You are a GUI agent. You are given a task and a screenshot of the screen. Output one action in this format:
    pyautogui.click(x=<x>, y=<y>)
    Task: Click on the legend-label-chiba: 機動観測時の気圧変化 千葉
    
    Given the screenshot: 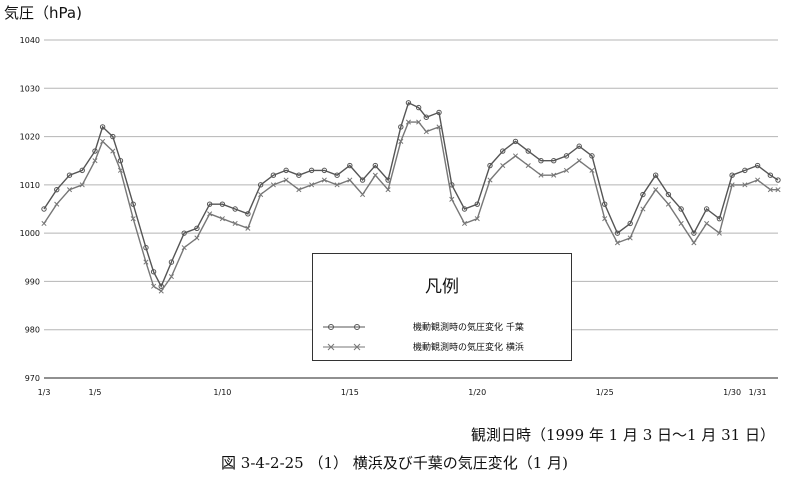 What is the action you would take?
    pyautogui.click(x=468, y=328)
    